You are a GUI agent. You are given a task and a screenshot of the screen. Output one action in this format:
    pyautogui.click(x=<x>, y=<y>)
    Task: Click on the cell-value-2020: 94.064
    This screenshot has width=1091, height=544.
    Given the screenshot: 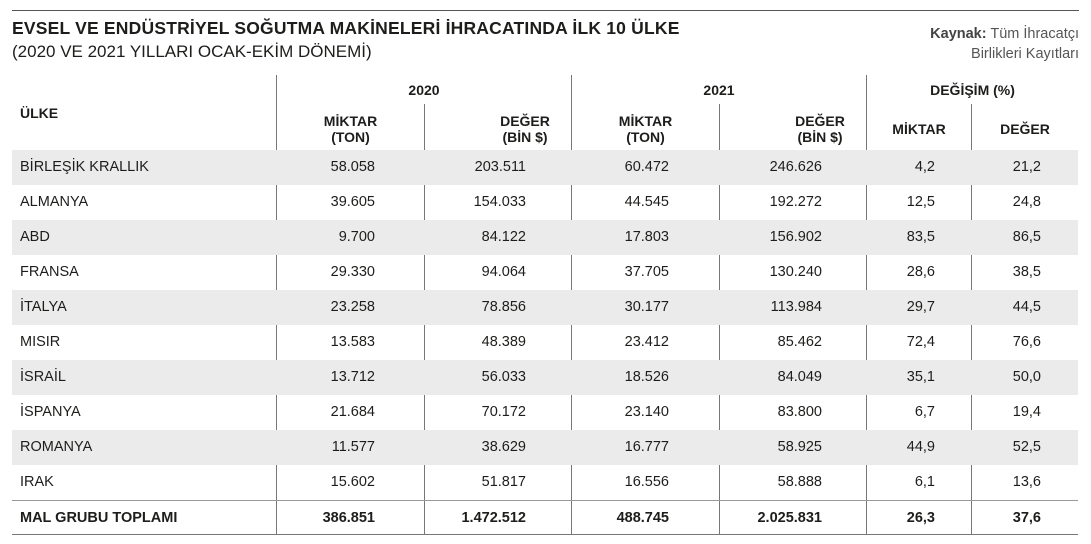 What is the action you would take?
    pyautogui.click(x=503, y=272)
    